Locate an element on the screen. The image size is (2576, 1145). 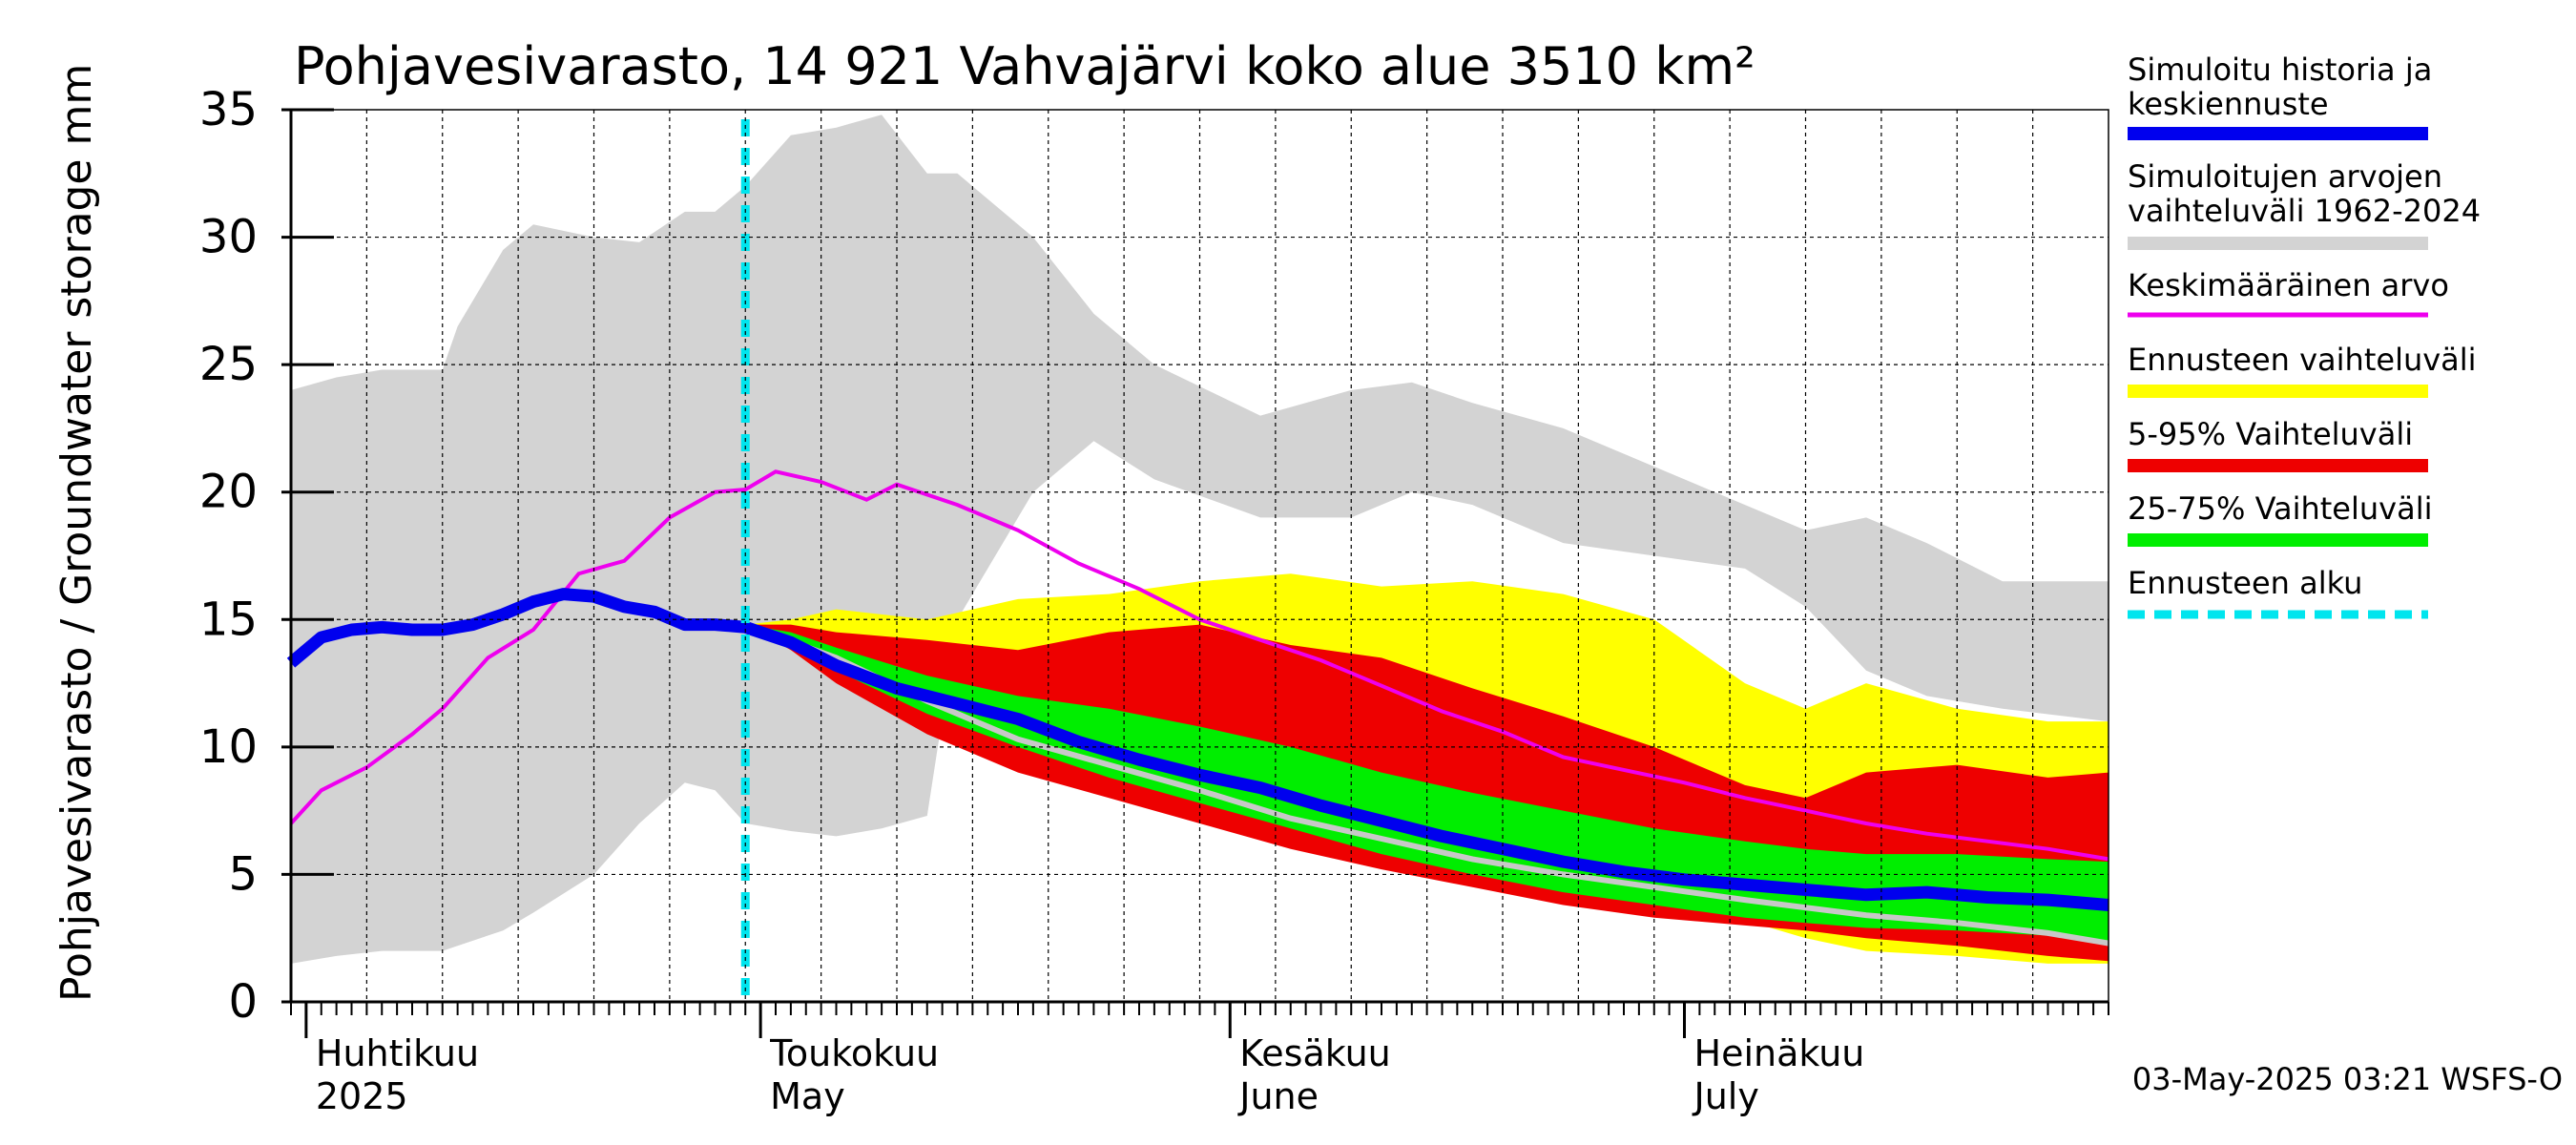
x-tick-label-month: Kesäkuu is located at coordinates (1315, 1053).